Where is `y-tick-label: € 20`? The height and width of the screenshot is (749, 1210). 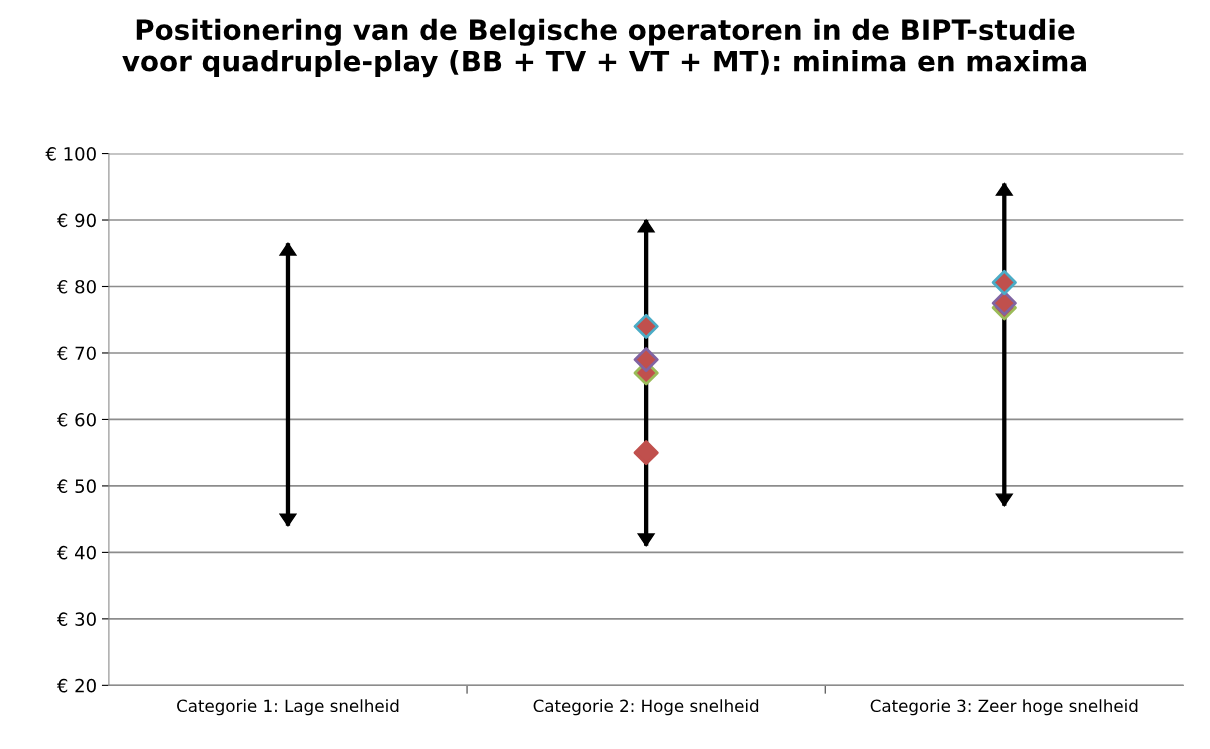 y-tick-label: € 20 is located at coordinates (76, 685).